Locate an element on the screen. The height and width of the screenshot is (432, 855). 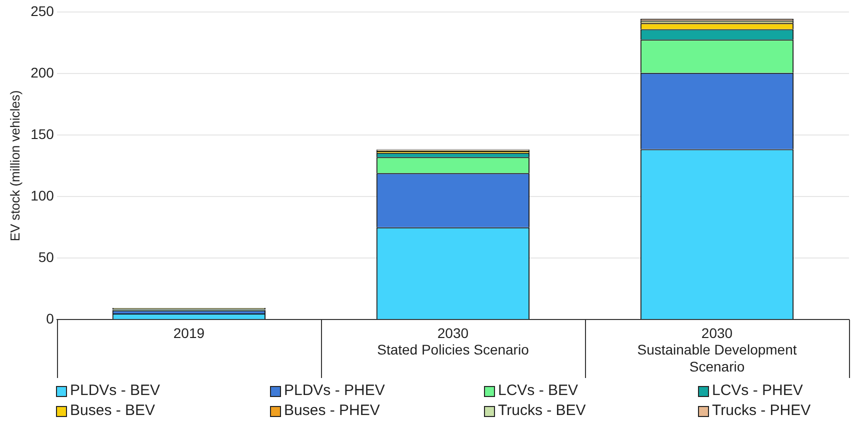
y-axis-title: EV stock (million vehicles) is located at coordinates (14, 166).